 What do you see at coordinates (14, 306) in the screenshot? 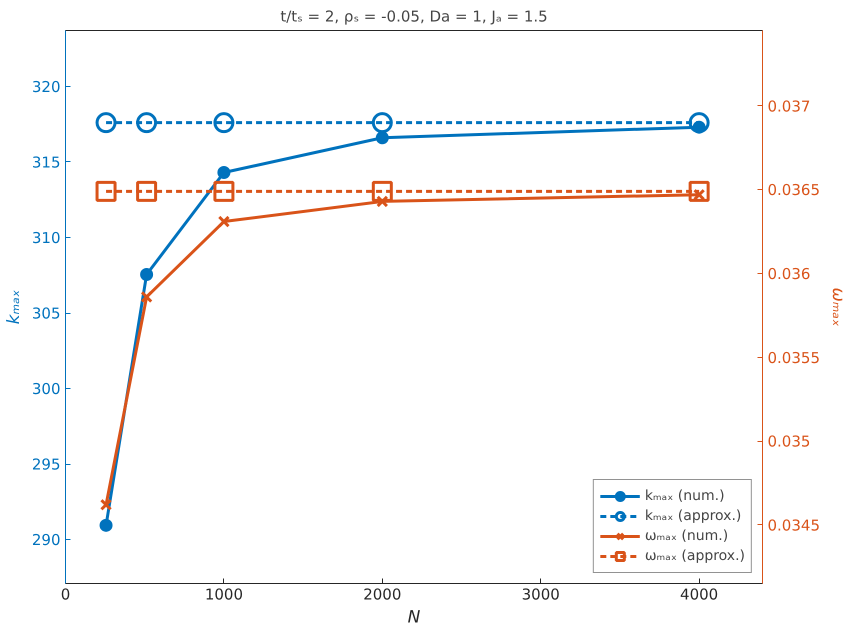
I see `y-axis-title: kₘₐₓ` at bounding box center [14, 306].